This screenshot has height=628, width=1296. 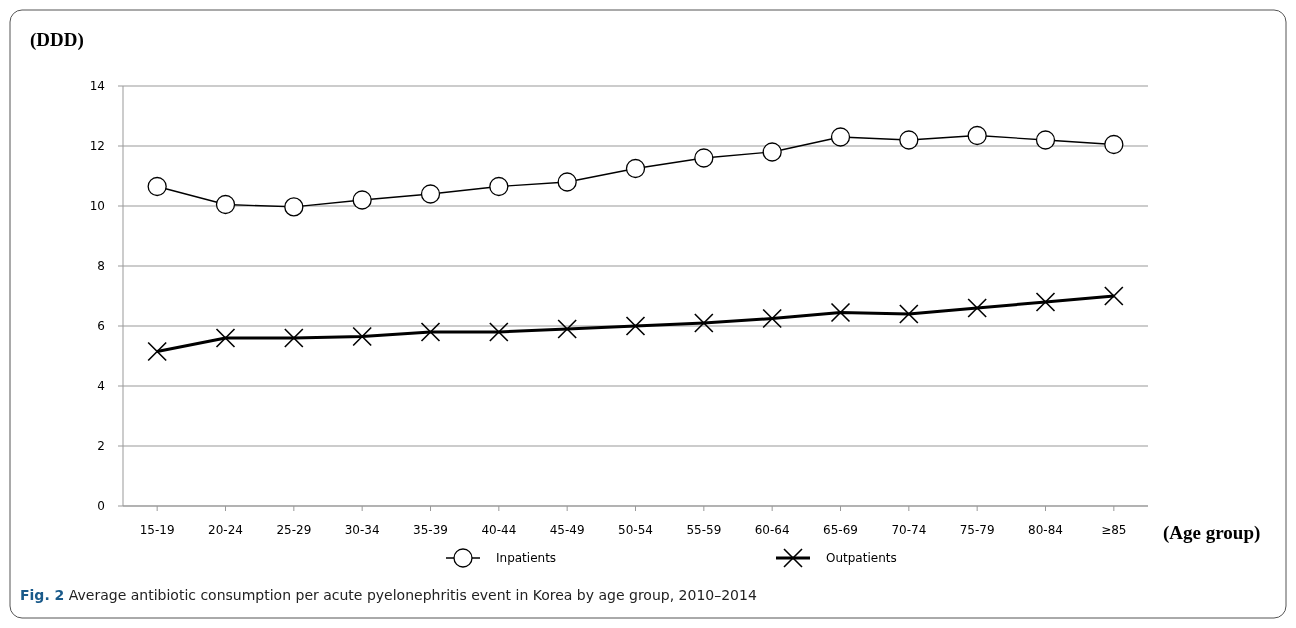 What do you see at coordinates (1045, 530) in the screenshot?
I see `x-tick-label: 80-84` at bounding box center [1045, 530].